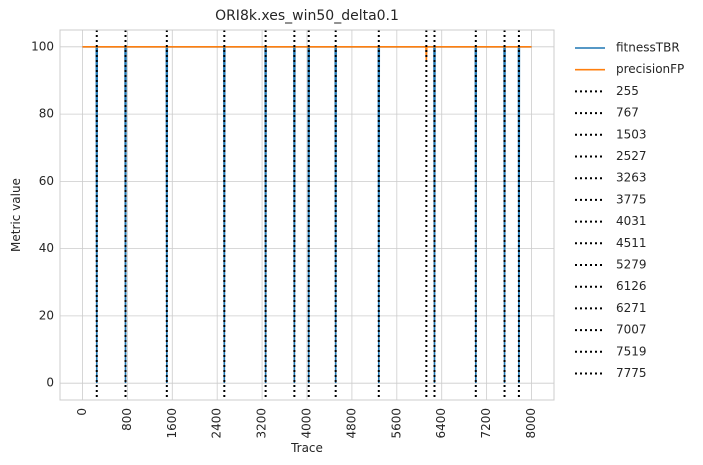  I want to click on x-tick-label: 4800, so click(351, 423).